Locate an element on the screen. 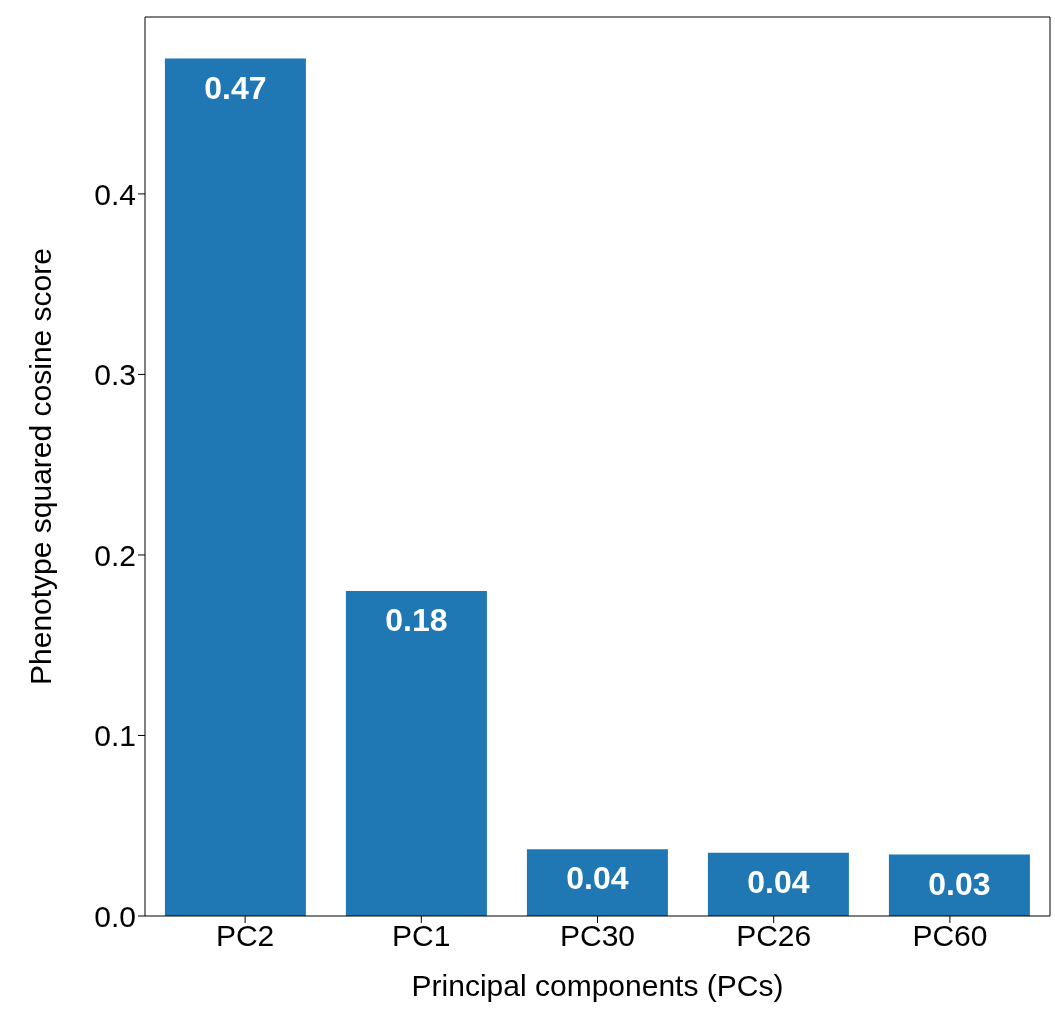 This screenshot has height=1024, width=1055. y-tick-label: 0.2 is located at coordinates (115, 555).